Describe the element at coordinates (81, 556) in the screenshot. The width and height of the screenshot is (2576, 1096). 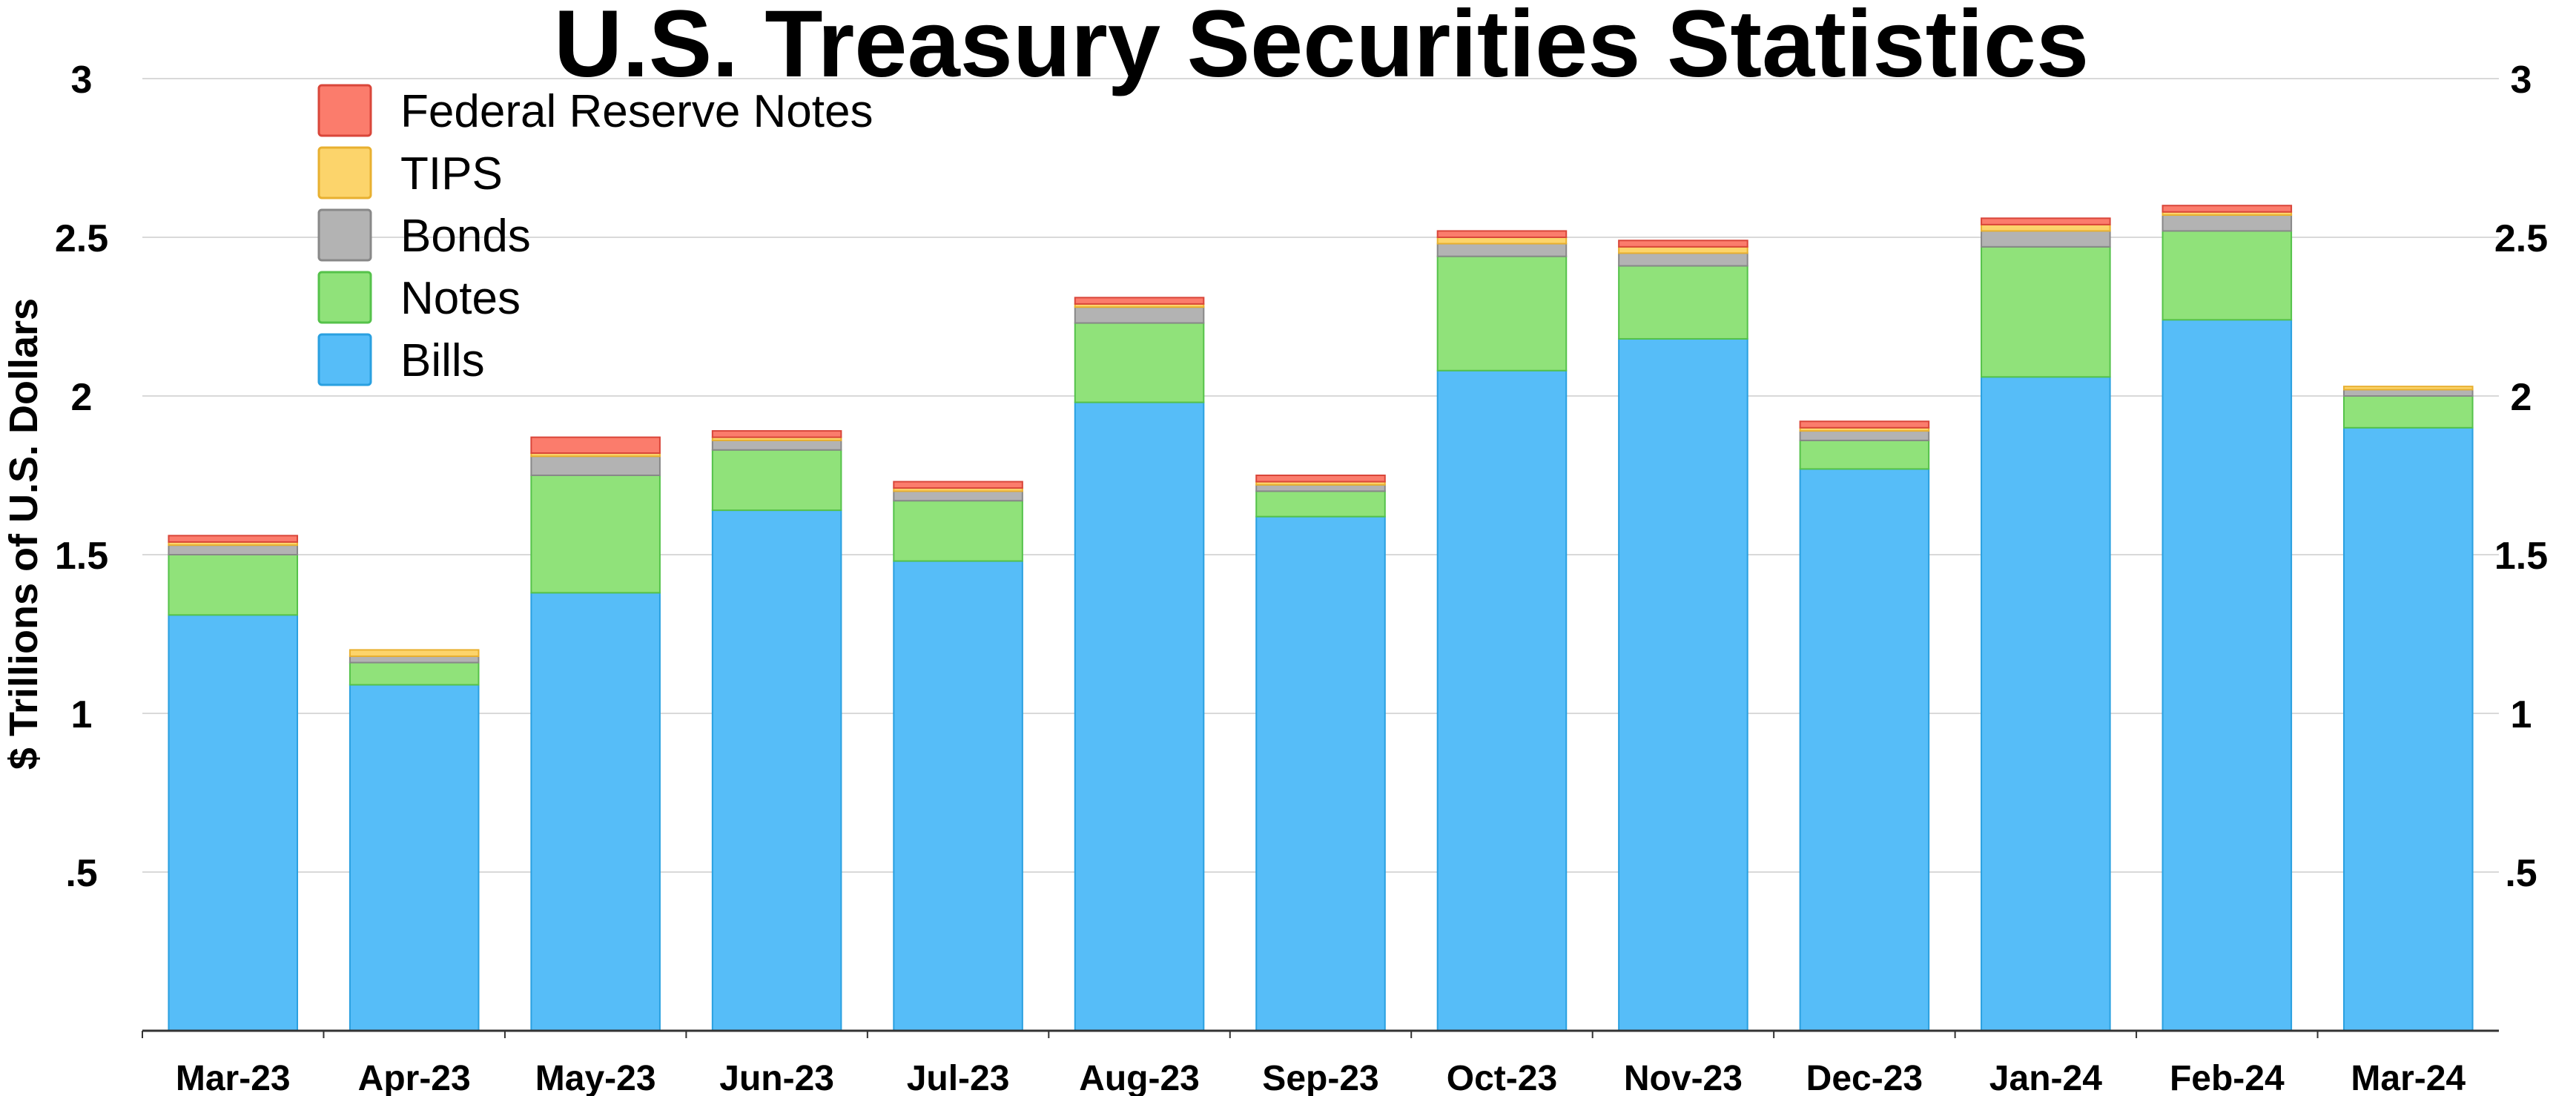
I see `y-tick-label: 1.5` at that location.